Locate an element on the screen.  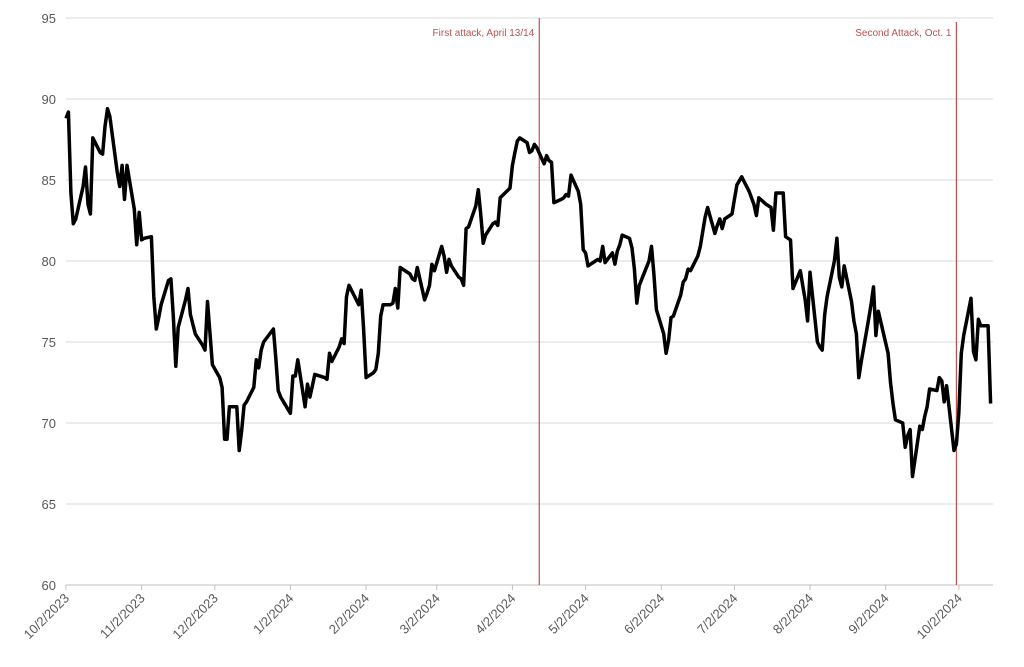
y-tick-label: 95 is located at coordinates (49, 18).